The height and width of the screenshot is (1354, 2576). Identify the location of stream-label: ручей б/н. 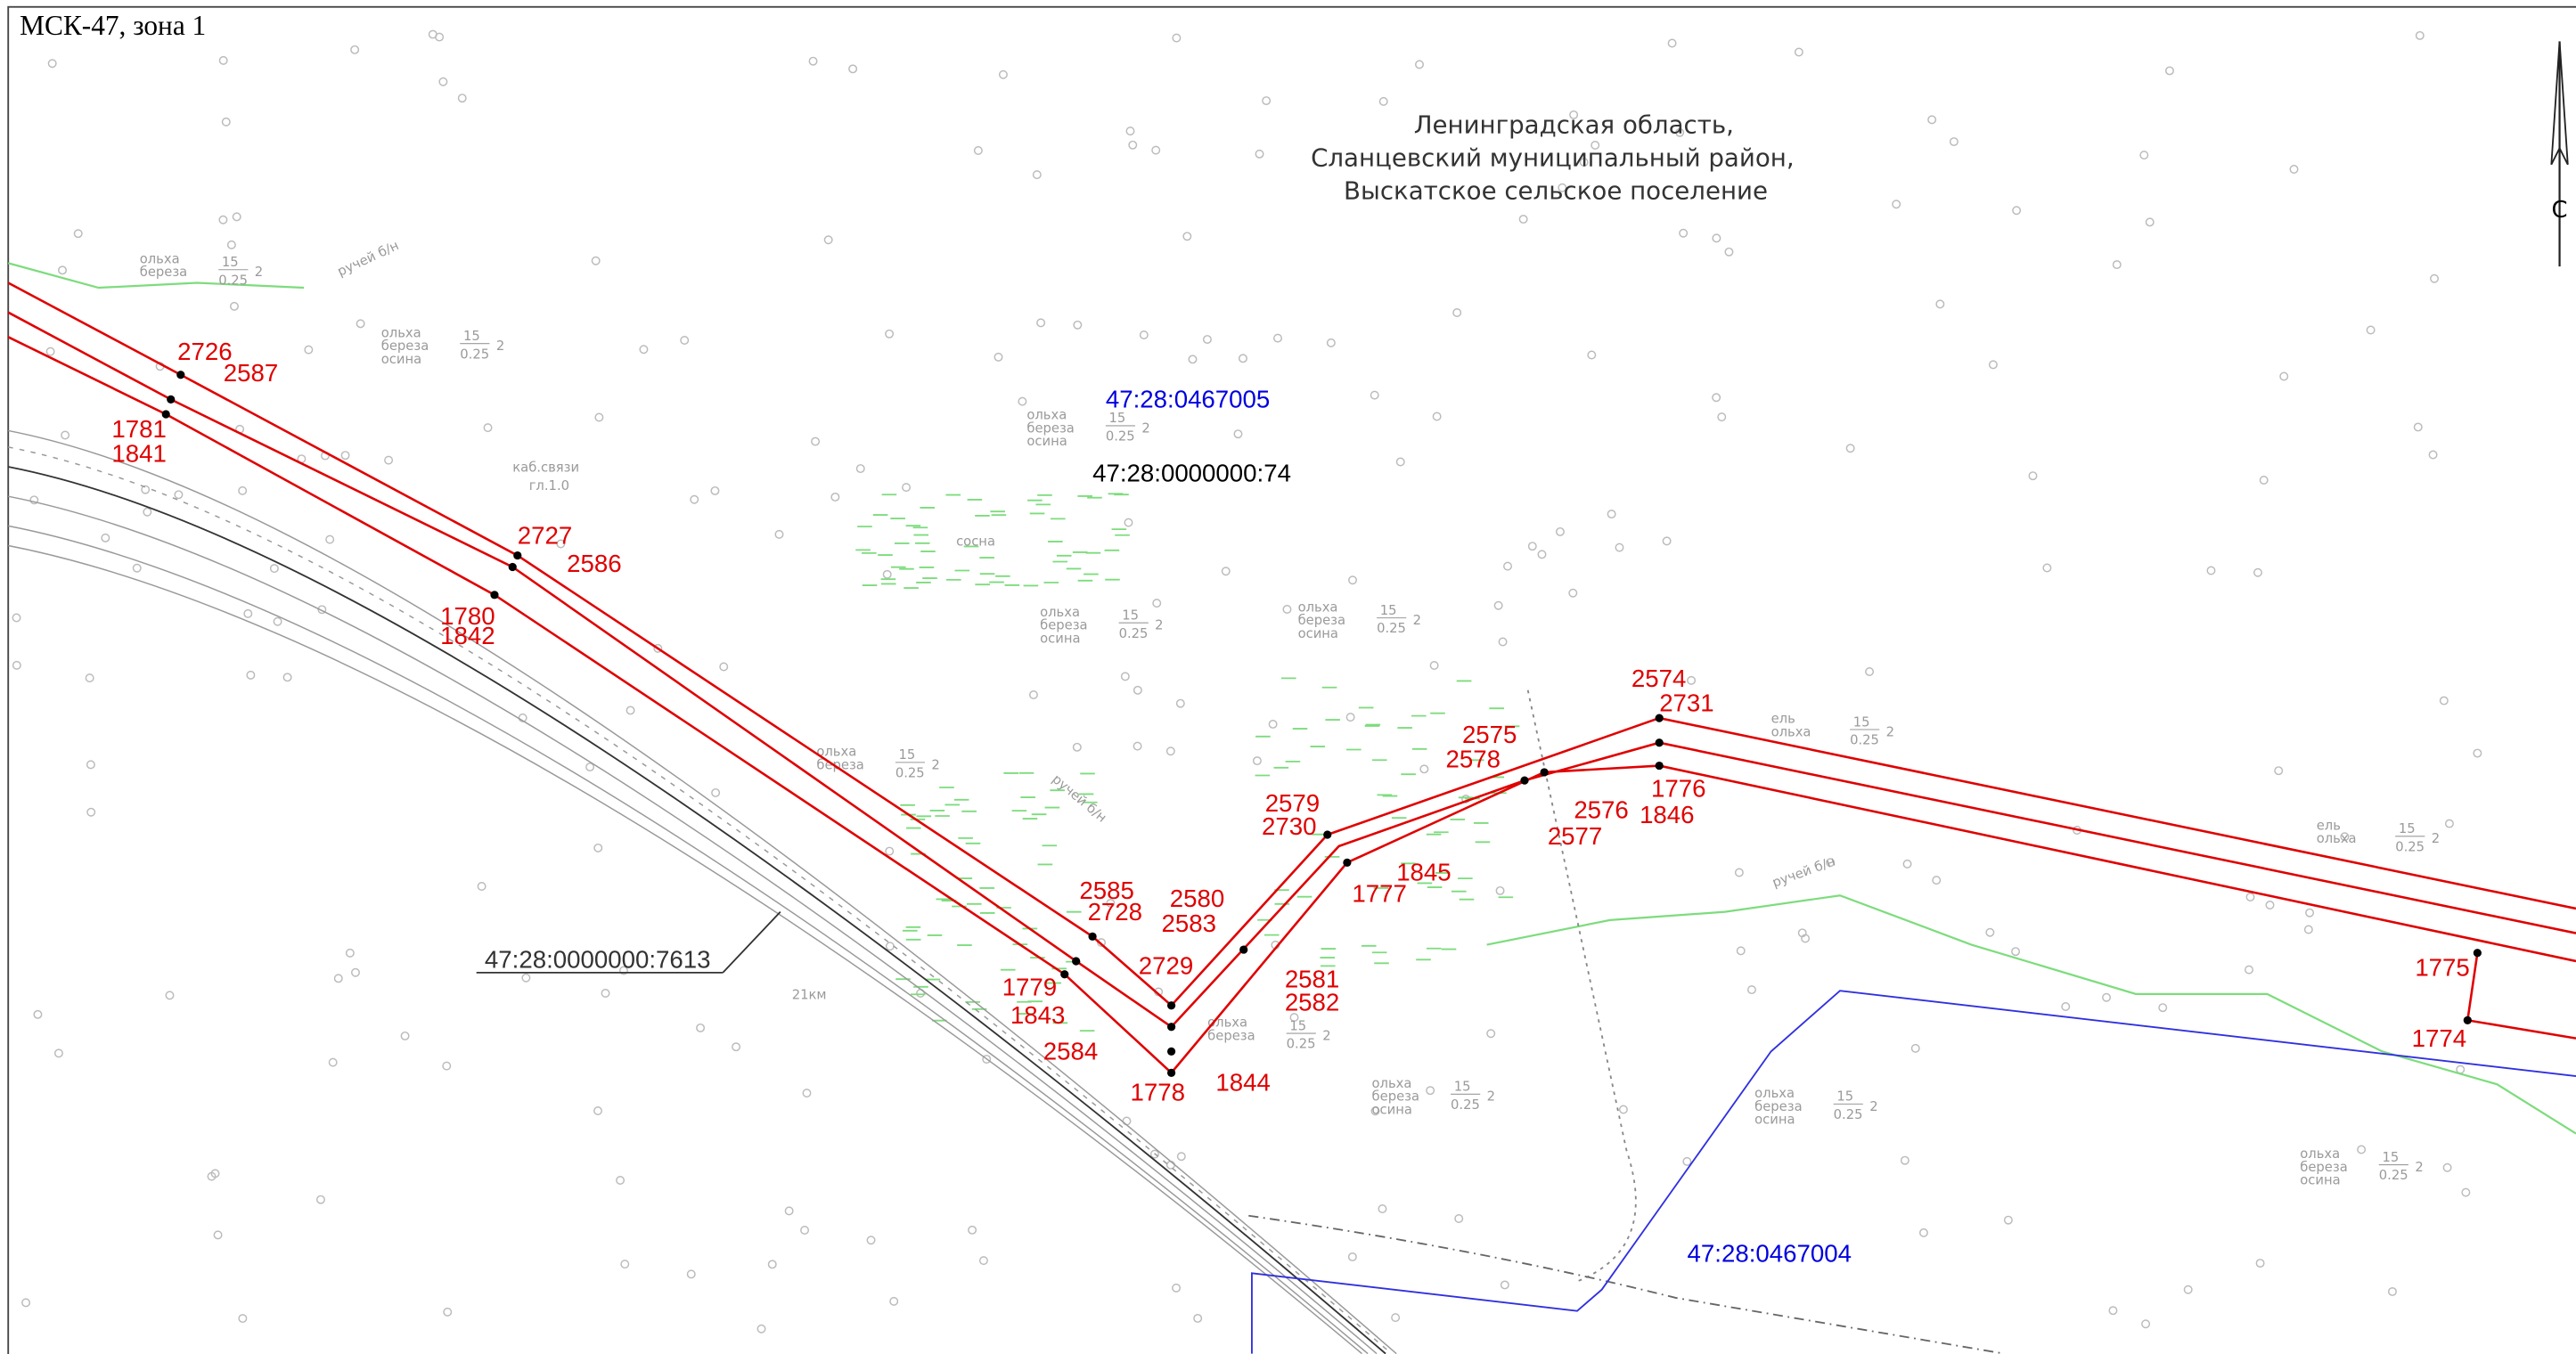
(1079, 798).